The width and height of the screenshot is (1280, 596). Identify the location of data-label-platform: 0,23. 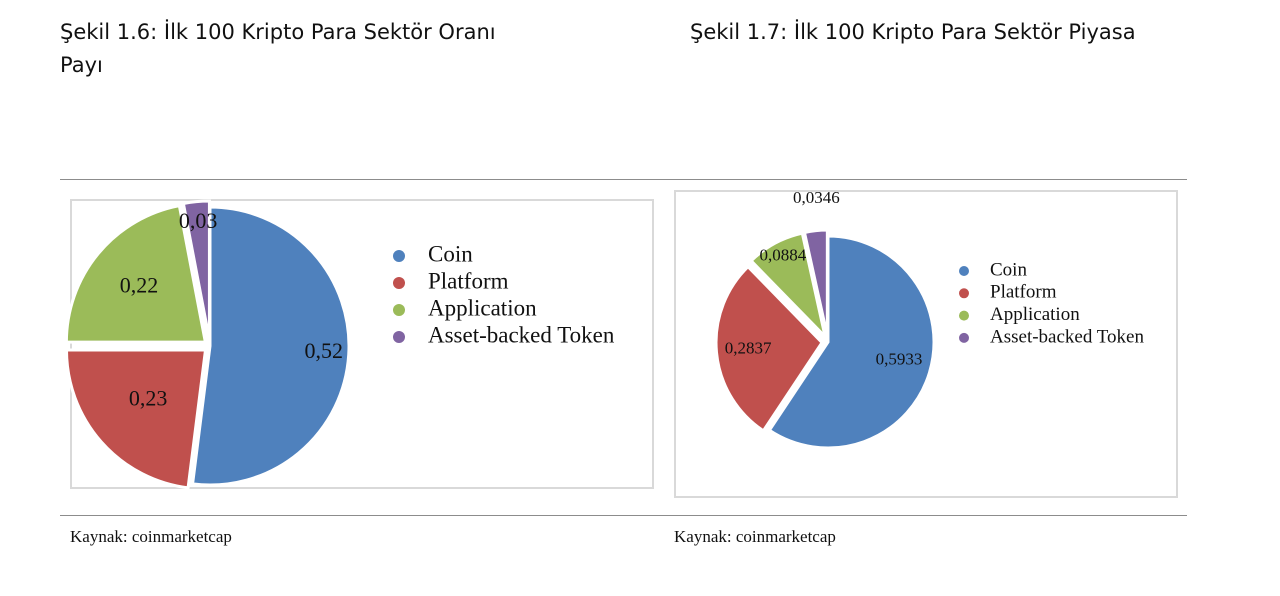
(148, 398).